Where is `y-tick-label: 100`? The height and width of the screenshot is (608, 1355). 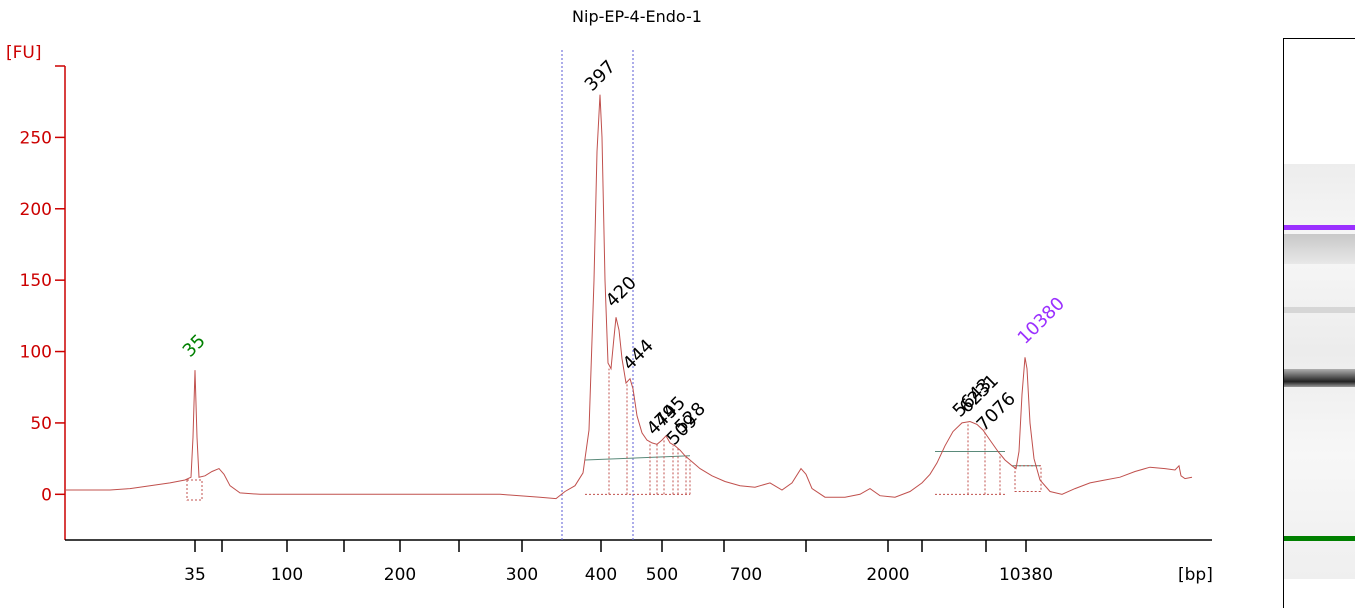 y-tick-label: 100 is located at coordinates (36, 353).